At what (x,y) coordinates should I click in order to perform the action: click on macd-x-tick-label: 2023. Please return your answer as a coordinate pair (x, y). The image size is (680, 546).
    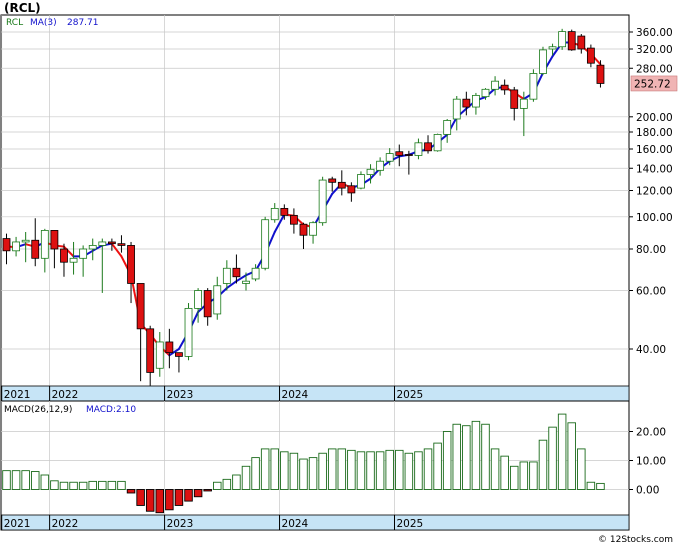
    Looking at the image, I should click on (180, 524).